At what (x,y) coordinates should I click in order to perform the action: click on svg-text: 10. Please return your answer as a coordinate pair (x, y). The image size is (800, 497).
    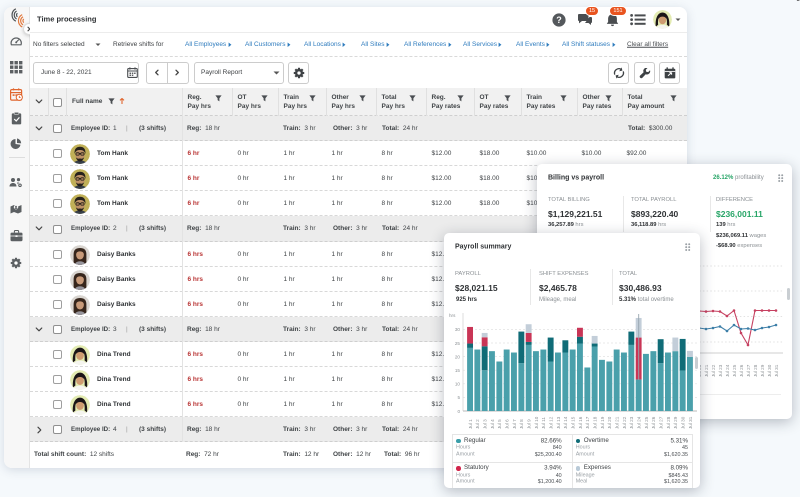
    Looking at the image, I should click on (458, 384).